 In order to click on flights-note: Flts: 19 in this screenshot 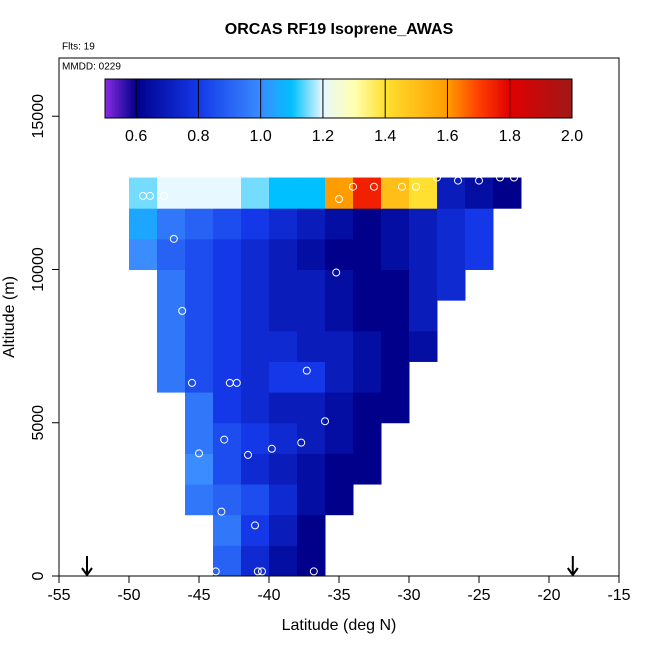, I will do `click(78, 47)`.